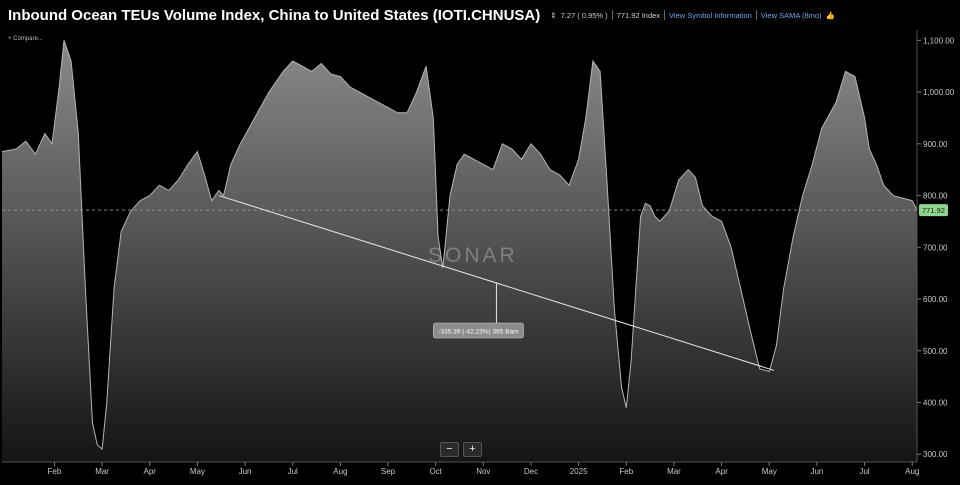 This screenshot has width=960, height=485. What do you see at coordinates (579, 471) in the screenshot?
I see `x-tick-label: 2025` at bounding box center [579, 471].